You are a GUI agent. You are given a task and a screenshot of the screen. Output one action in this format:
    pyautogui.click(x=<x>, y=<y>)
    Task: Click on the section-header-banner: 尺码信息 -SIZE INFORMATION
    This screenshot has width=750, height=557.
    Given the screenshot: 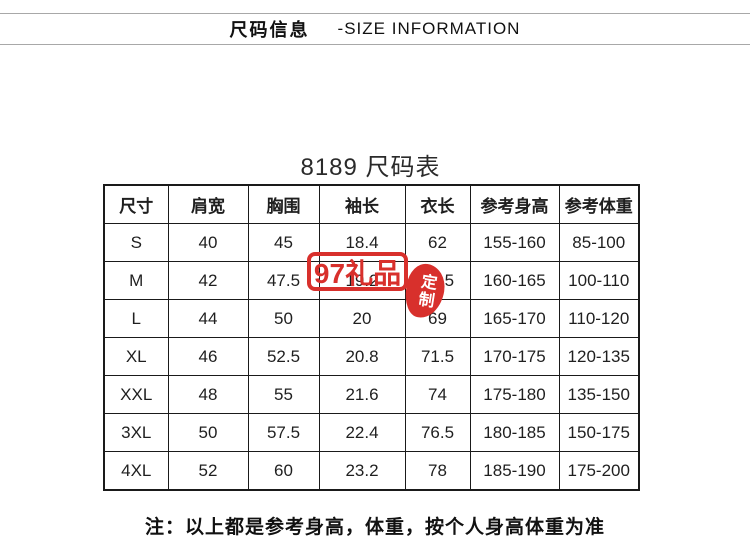 What is the action you would take?
    pyautogui.click(x=375, y=29)
    